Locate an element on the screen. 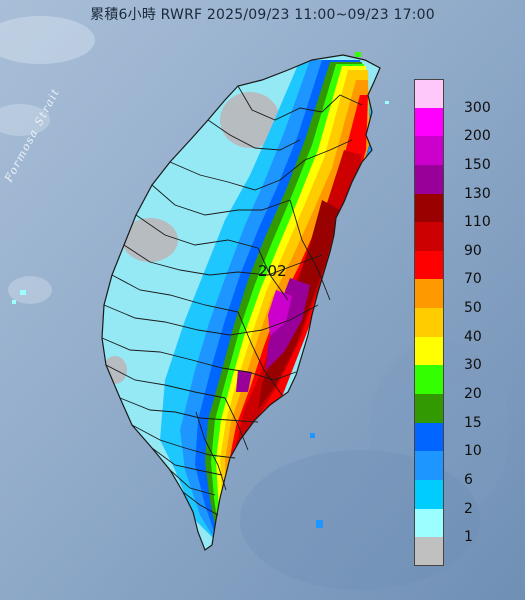 Image resolution: width=525 pixels, height=600 pixels. legend-label: 130 is located at coordinates (477, 193).